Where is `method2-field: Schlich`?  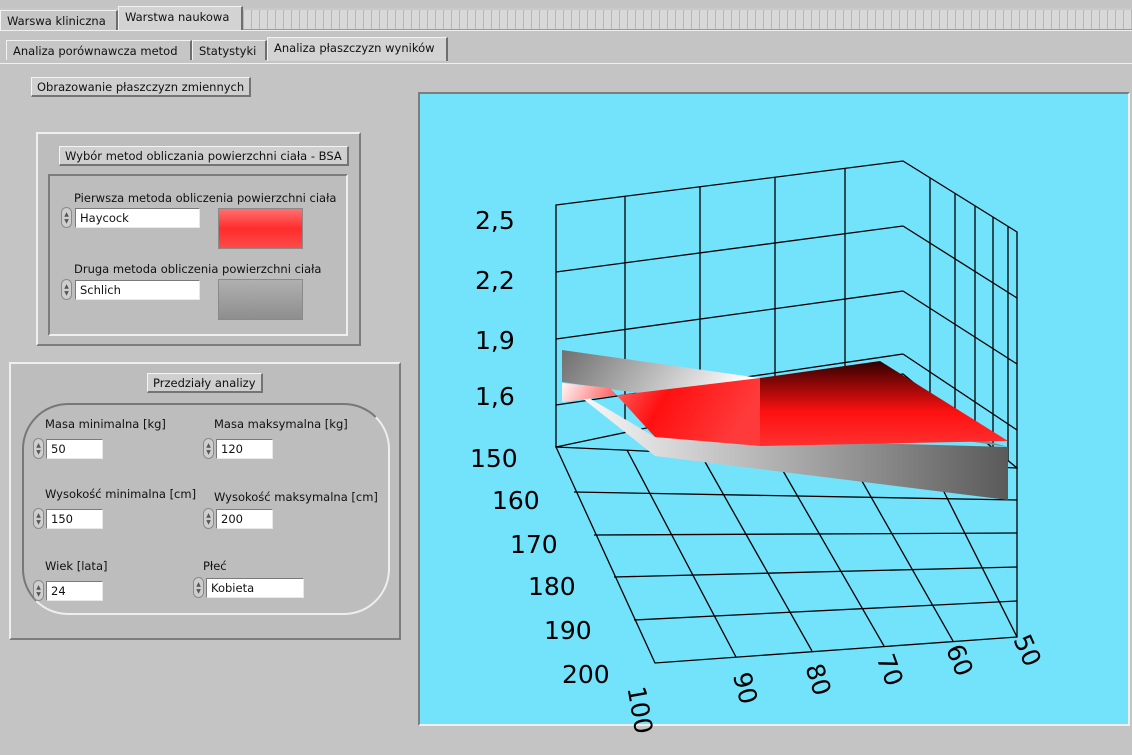
method2-field: Schlich is located at coordinates (137, 290).